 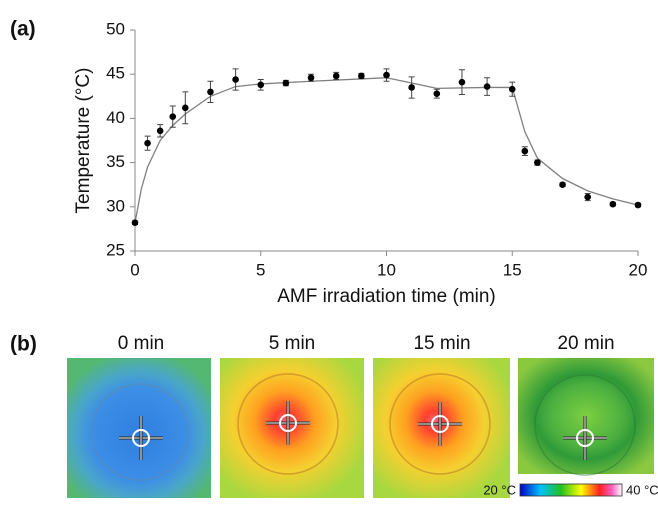 I want to click on image-label: 20 min, so click(x=585, y=343).